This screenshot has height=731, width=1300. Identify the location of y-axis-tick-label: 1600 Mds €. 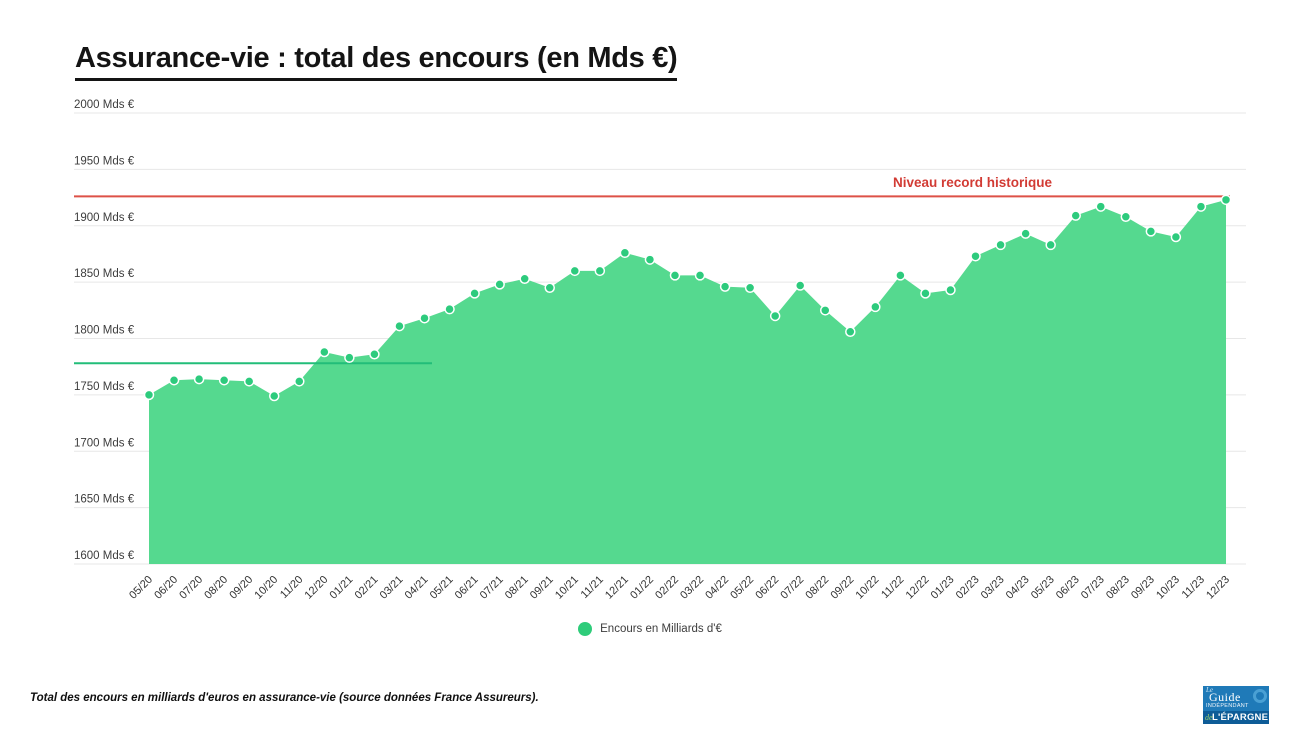
(104, 556).